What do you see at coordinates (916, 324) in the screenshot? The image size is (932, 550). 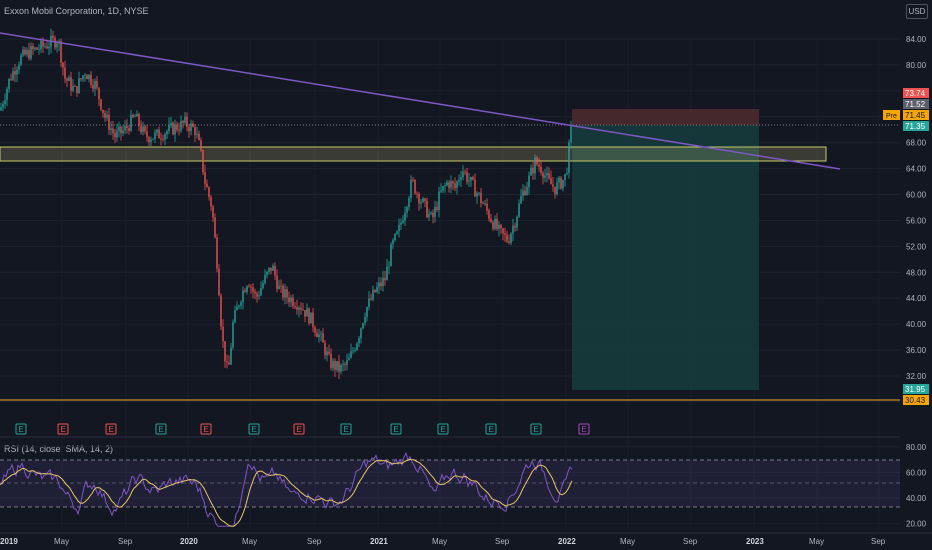 I see `price-tick: 40.00` at bounding box center [916, 324].